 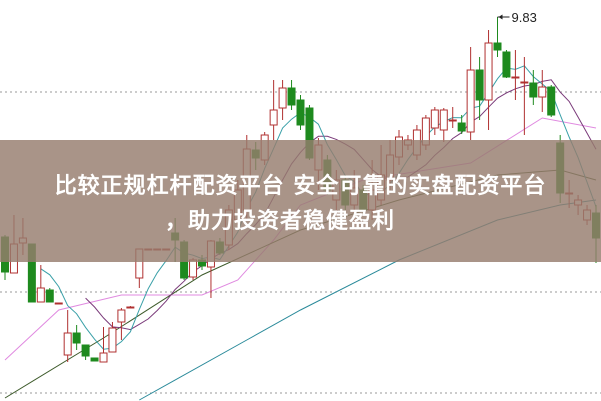 I want to click on annotation-label: 9.83, so click(x=524, y=17).